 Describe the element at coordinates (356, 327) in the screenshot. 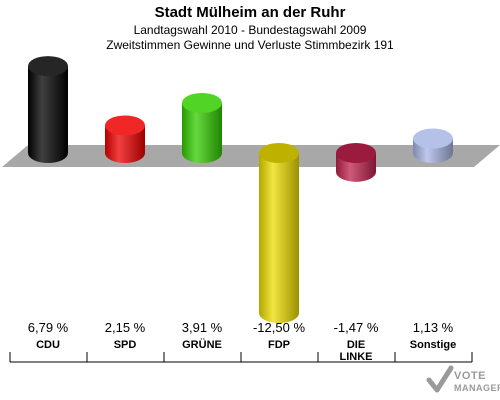

I see `value-label-die-linke: -1,47 %` at that location.